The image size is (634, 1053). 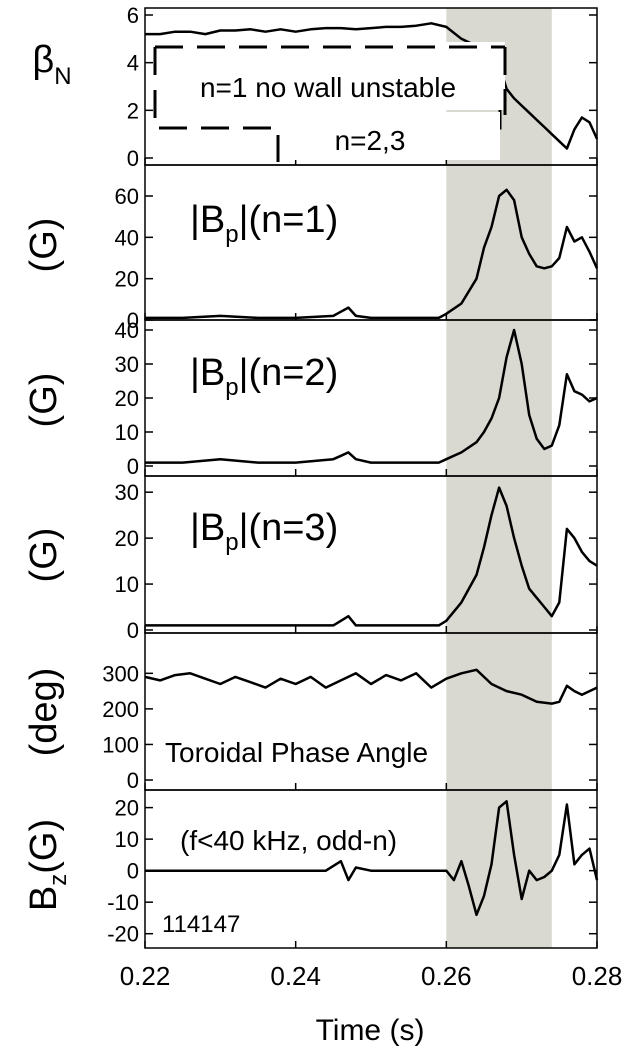 I want to click on x-axis-label: Time (s), so click(x=370, y=1030).